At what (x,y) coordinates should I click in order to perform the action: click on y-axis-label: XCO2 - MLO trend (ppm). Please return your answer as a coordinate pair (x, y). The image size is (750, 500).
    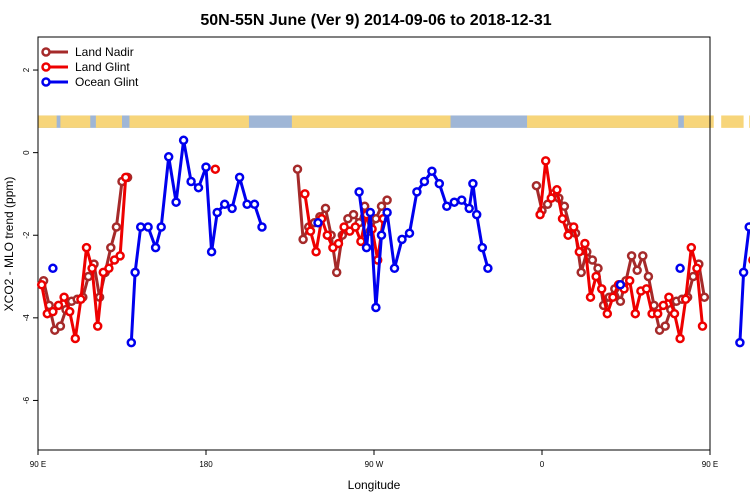
    Looking at the image, I should click on (9, 244).